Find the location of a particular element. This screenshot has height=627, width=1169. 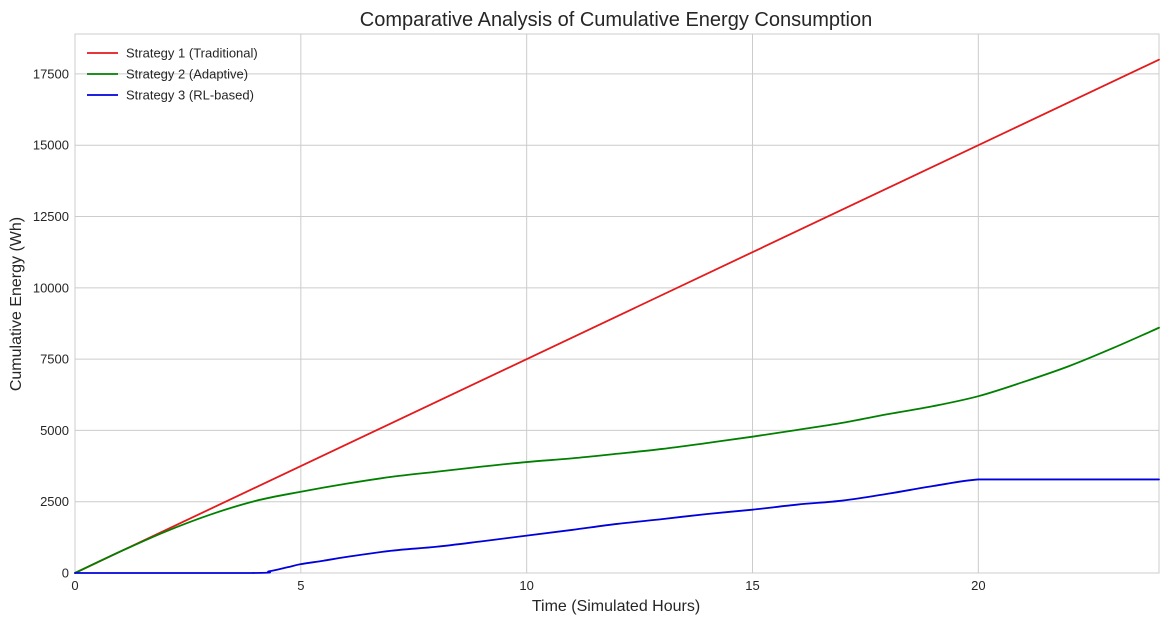

legend-label-1: Strategy 1 (Traditional) is located at coordinates (192, 53).